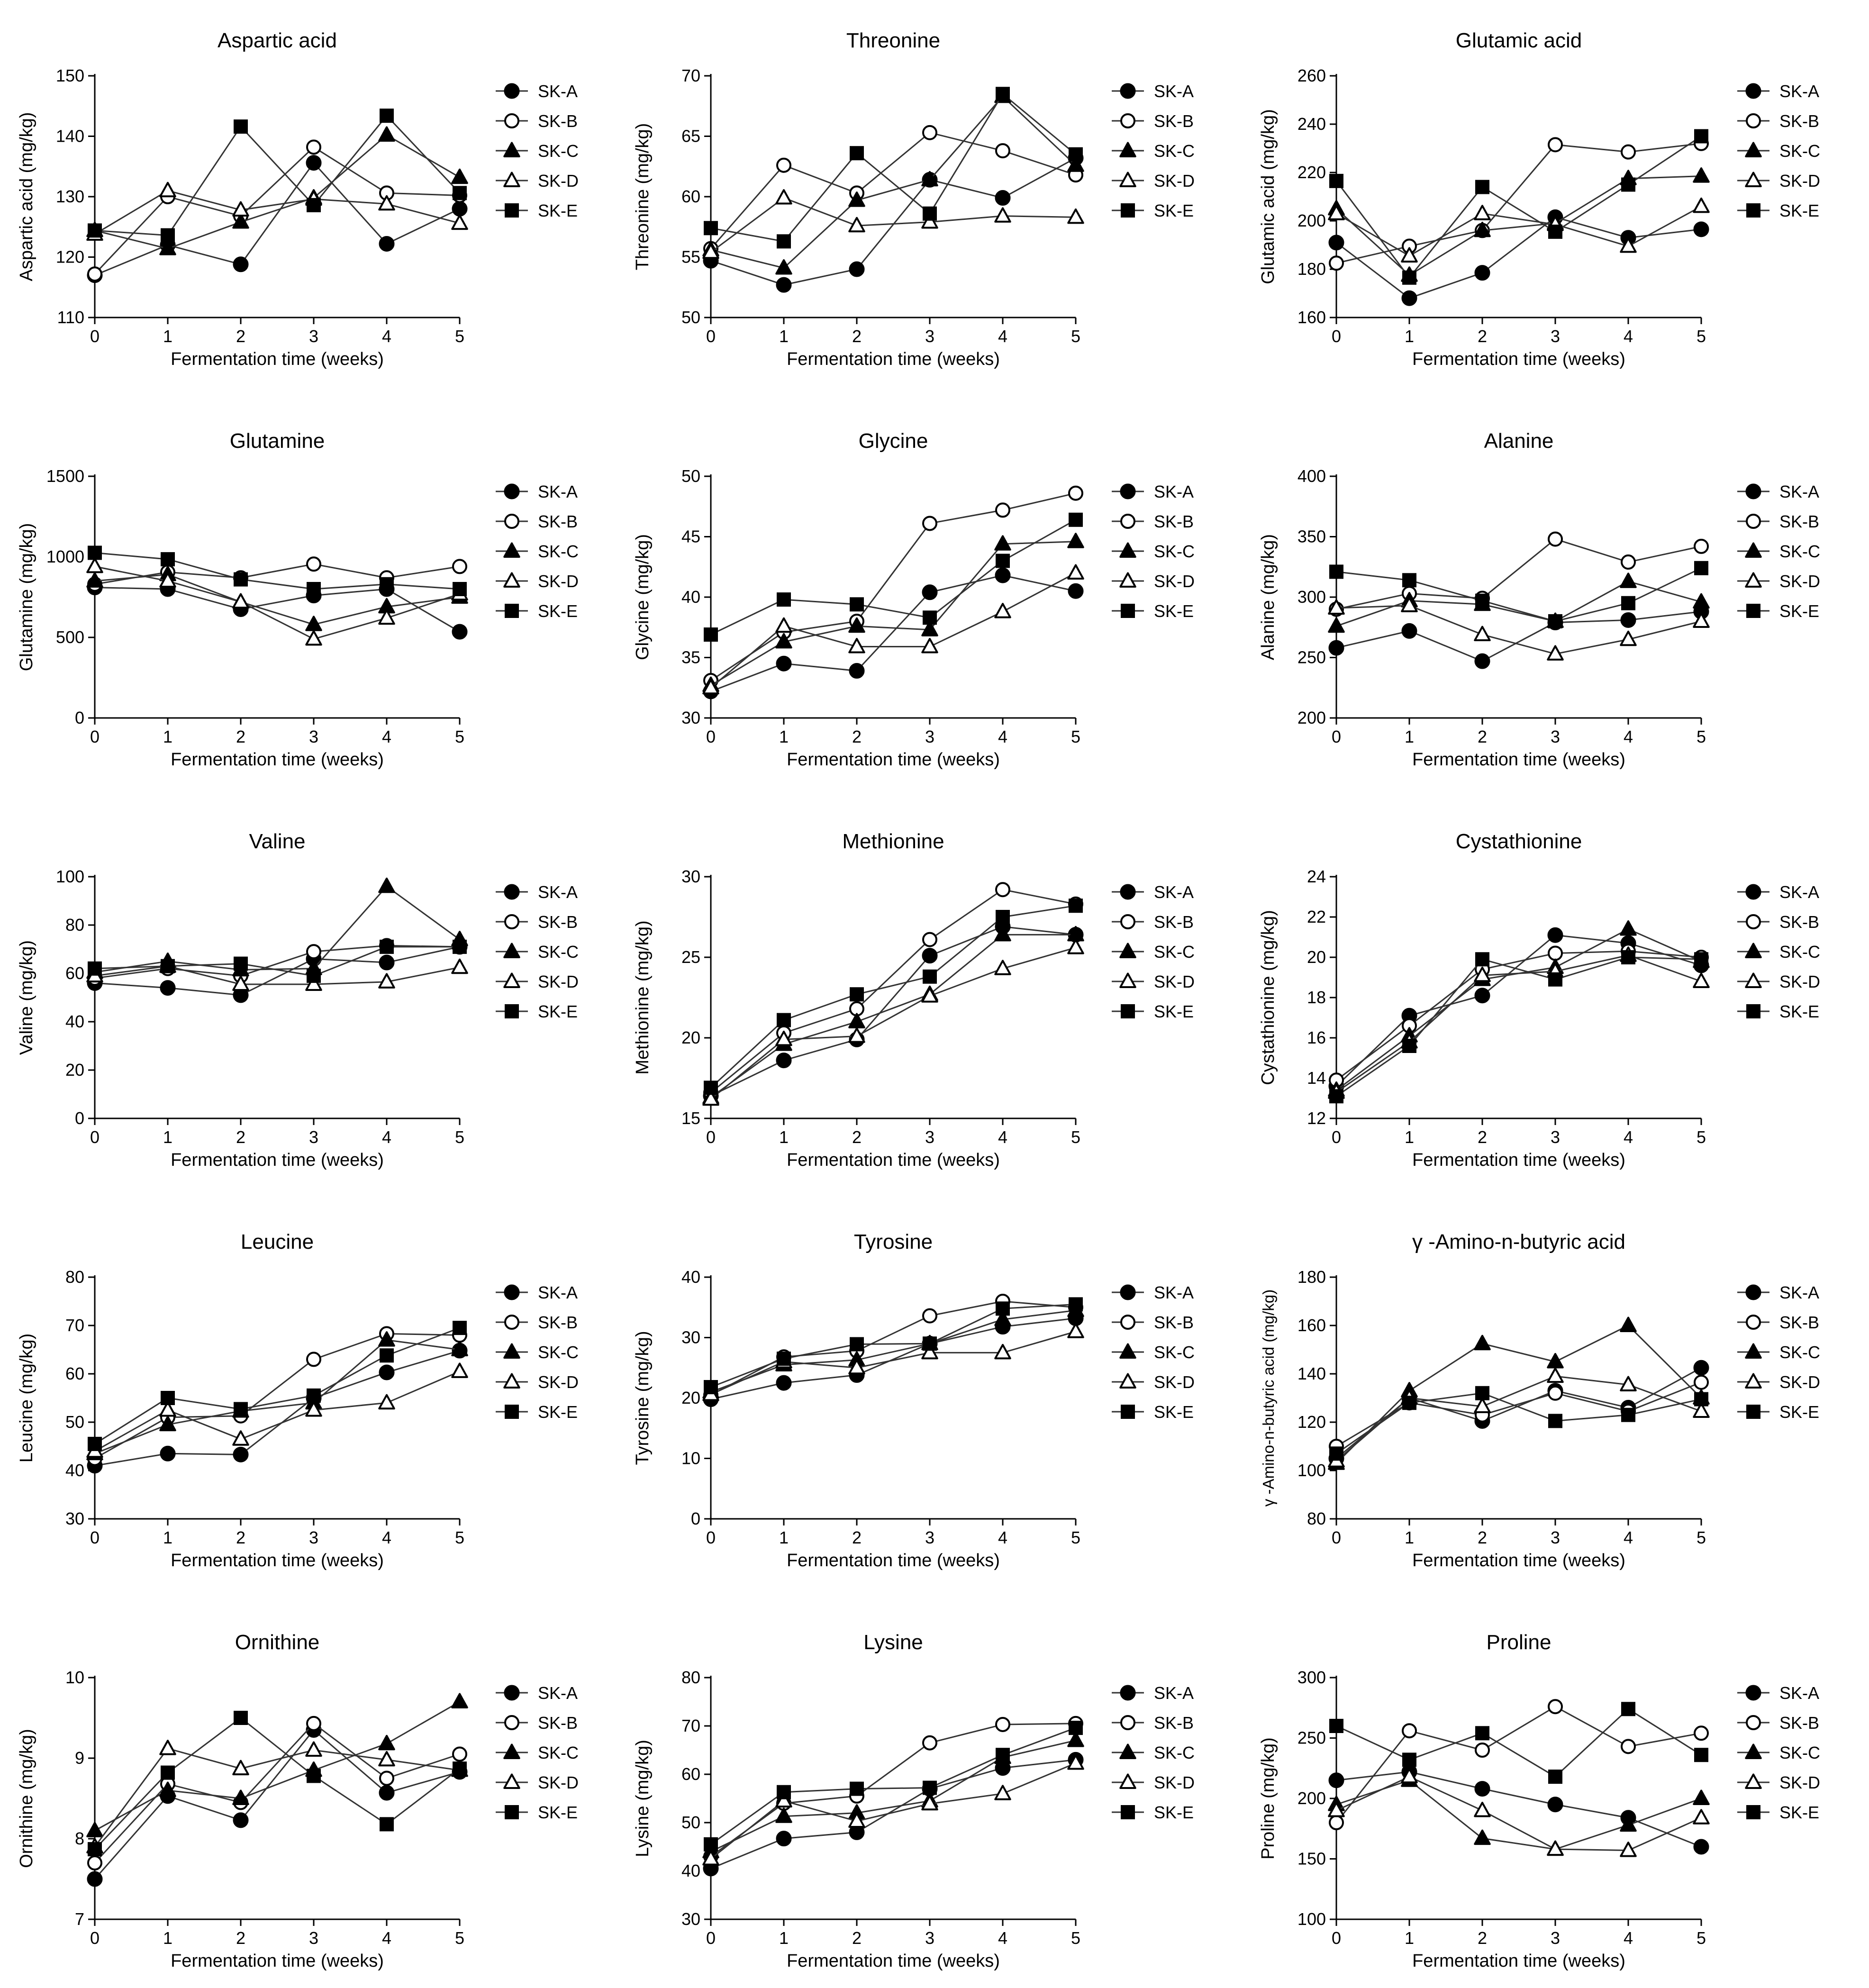  Describe the element at coordinates (857, 1938) in the screenshot. I see `x-tick-label: 2` at that location.